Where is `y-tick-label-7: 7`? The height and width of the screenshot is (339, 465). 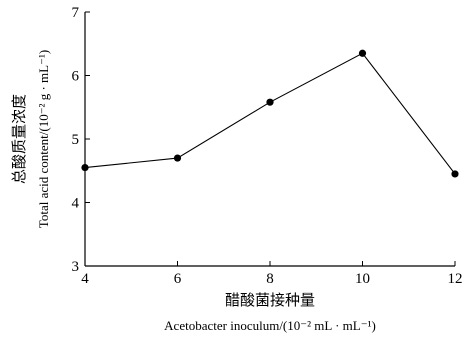 y-tick-label-7: 7 is located at coordinates (76, 13).